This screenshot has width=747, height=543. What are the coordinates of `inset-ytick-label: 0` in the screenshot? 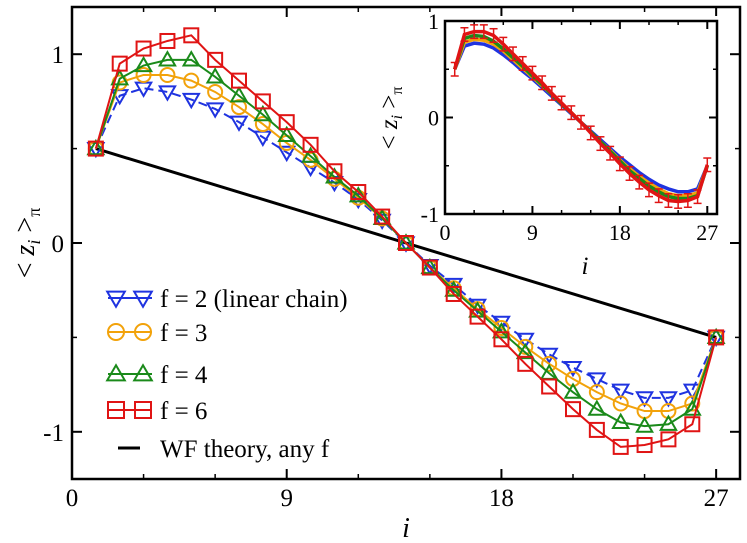 It's located at (433, 118).